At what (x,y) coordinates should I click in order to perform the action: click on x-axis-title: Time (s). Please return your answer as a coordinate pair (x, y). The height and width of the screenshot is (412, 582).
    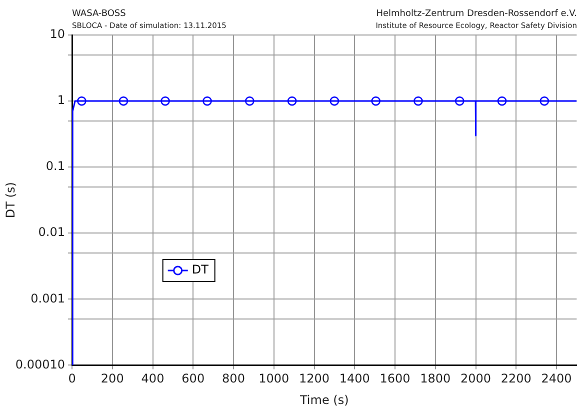
    Looking at the image, I should click on (323, 399).